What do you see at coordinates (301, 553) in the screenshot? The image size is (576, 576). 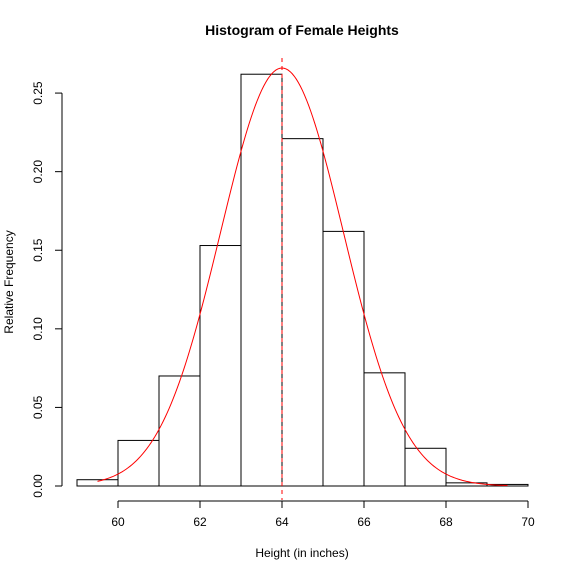 I see `x-axis-label: Height (in inches)` at bounding box center [301, 553].